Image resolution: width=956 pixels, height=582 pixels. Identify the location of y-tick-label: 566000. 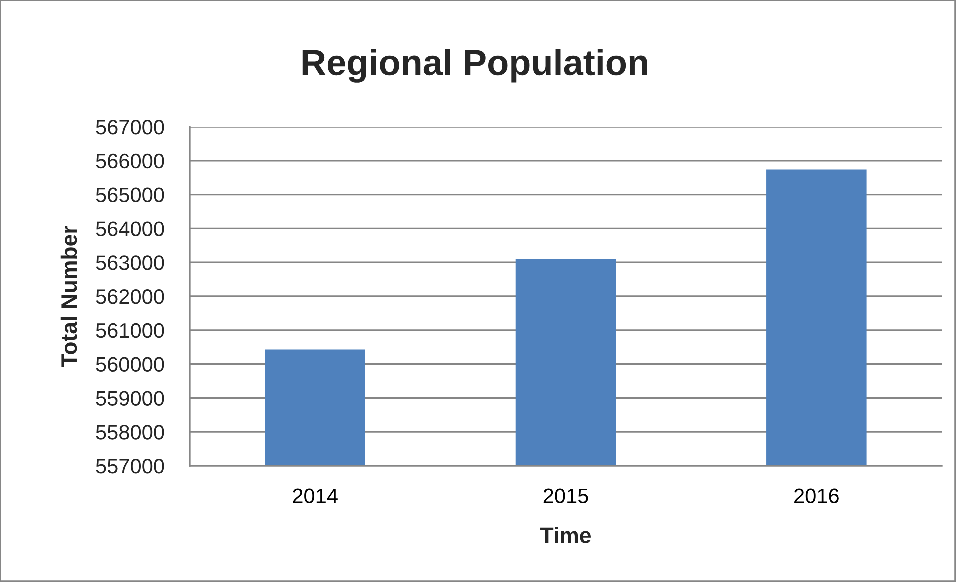
(130, 161).